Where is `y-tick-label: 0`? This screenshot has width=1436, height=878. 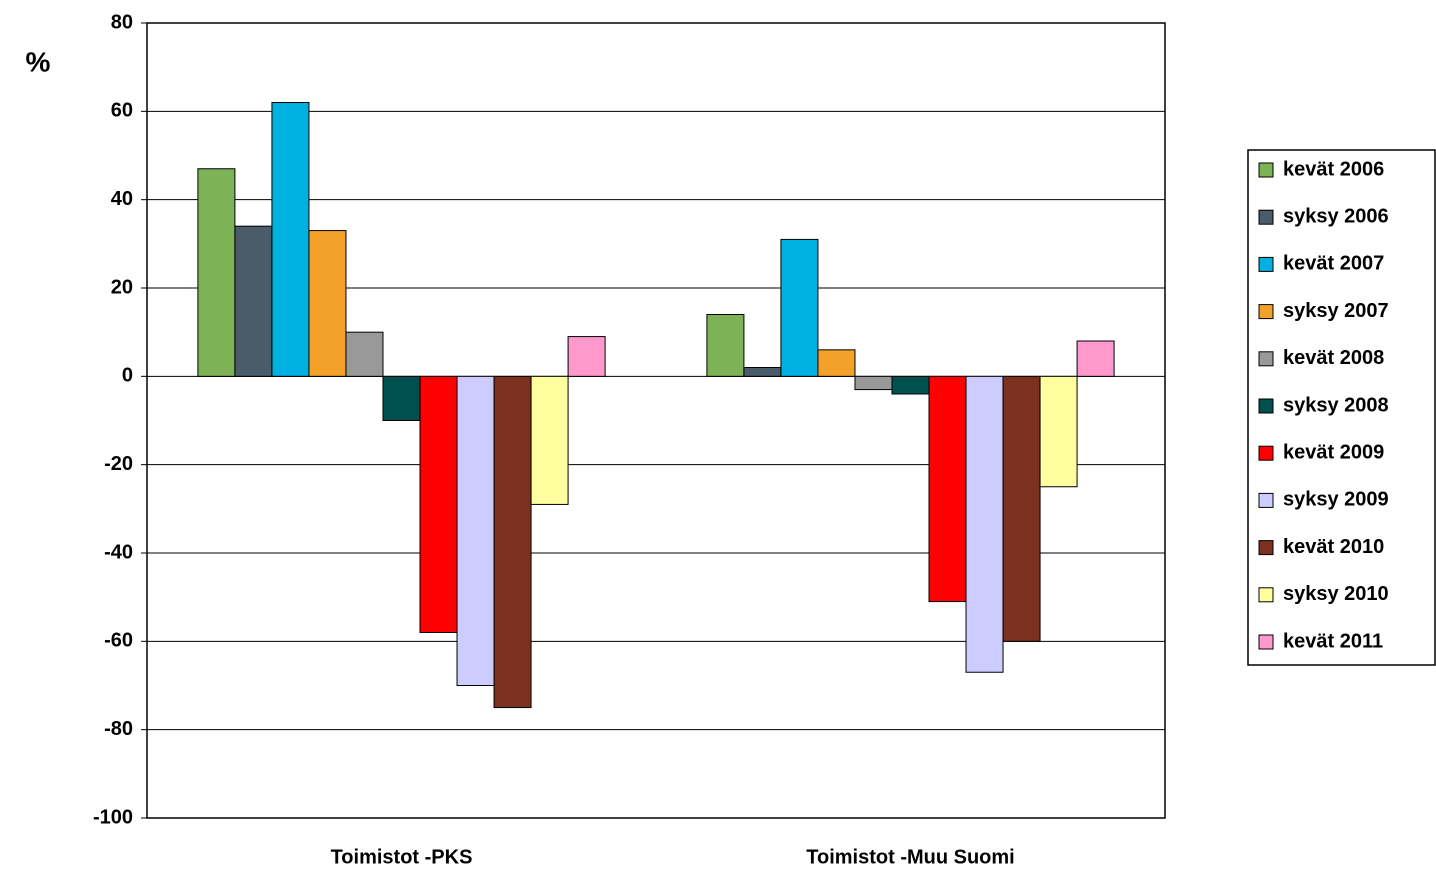 y-tick-label: 0 is located at coordinates (127, 376).